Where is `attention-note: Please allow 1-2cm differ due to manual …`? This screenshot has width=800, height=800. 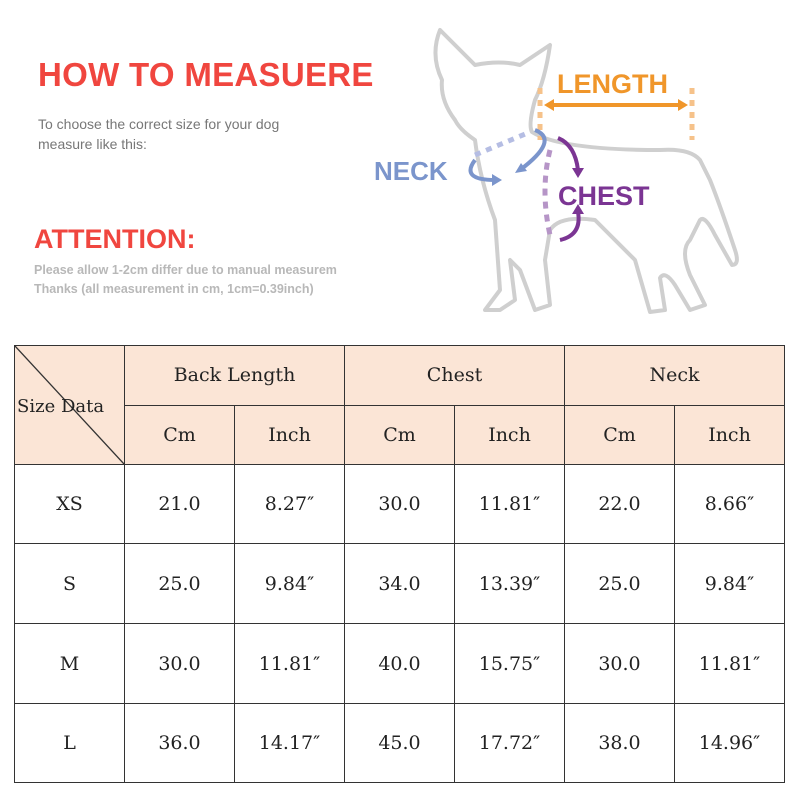
attention-note: Please allow 1-2cm differ due to manual … is located at coordinates (214, 280).